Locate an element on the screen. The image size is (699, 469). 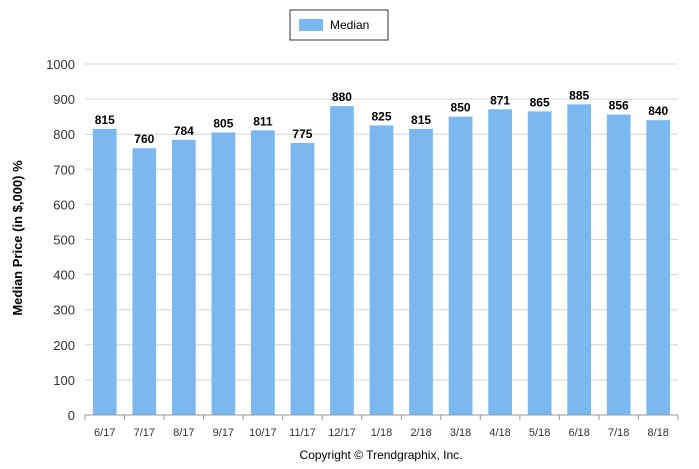
x-tick-label: 4/18 is located at coordinates (499, 433).